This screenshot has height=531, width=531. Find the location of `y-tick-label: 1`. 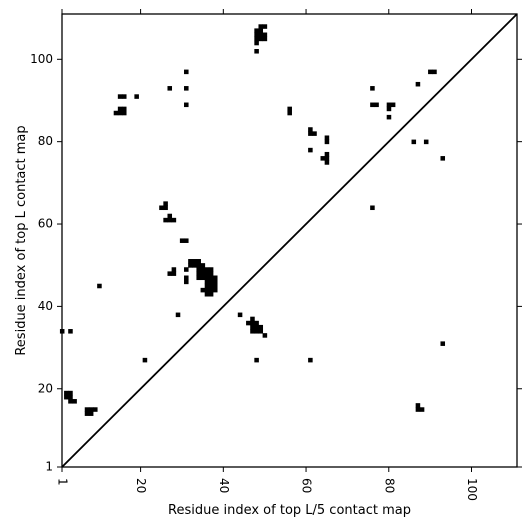

y-tick-label: 1 is located at coordinates (49, 467).